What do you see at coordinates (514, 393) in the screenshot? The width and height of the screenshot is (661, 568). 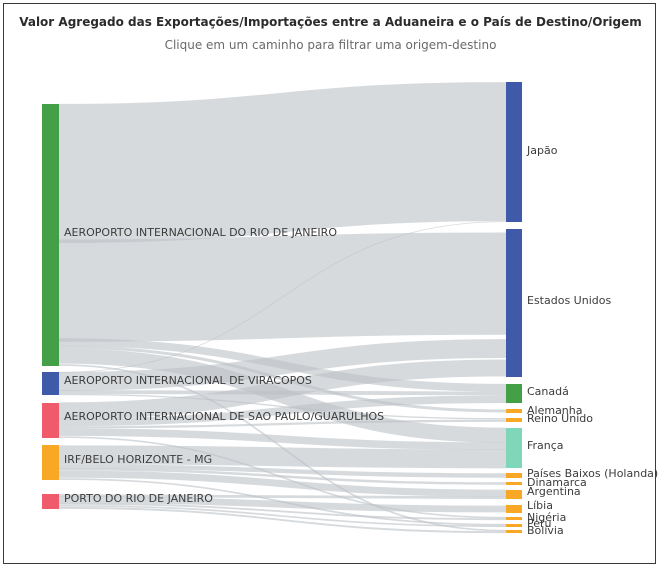 I see `target-node-canada` at bounding box center [514, 393].